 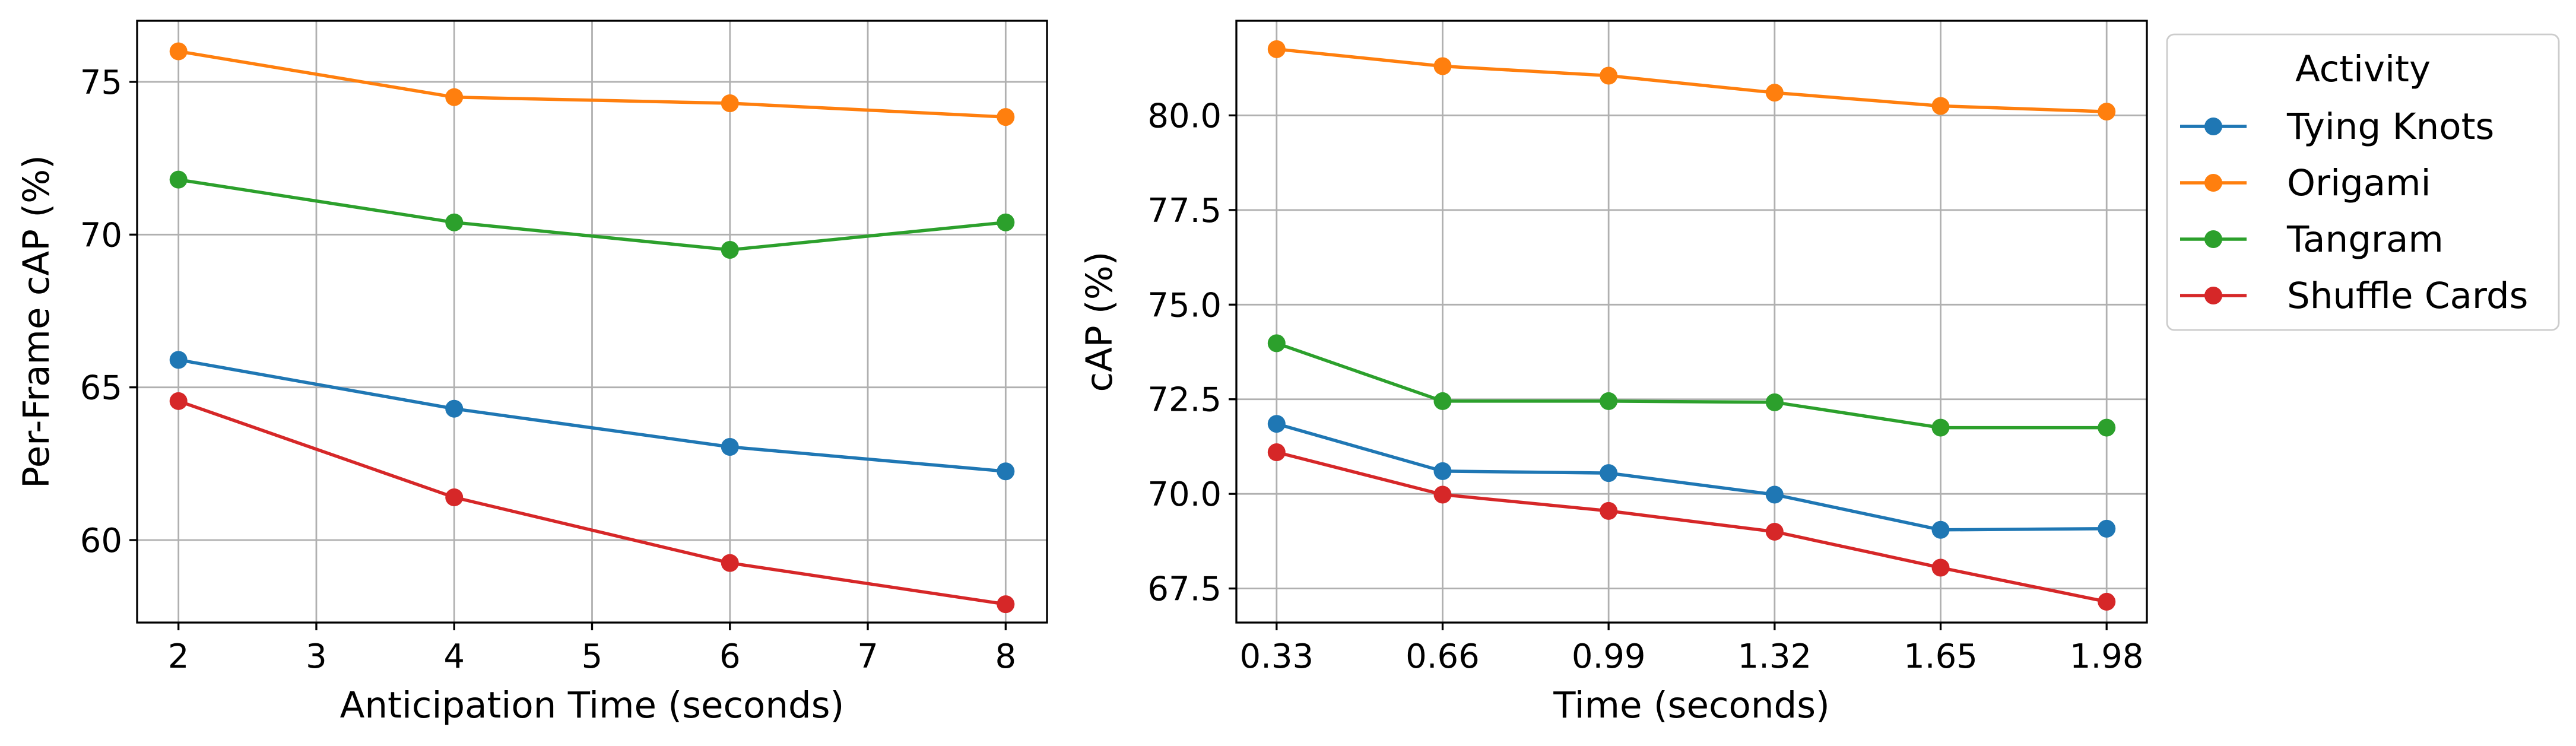 I want to click on x-tick-label: 0.99, so click(x=1609, y=656).